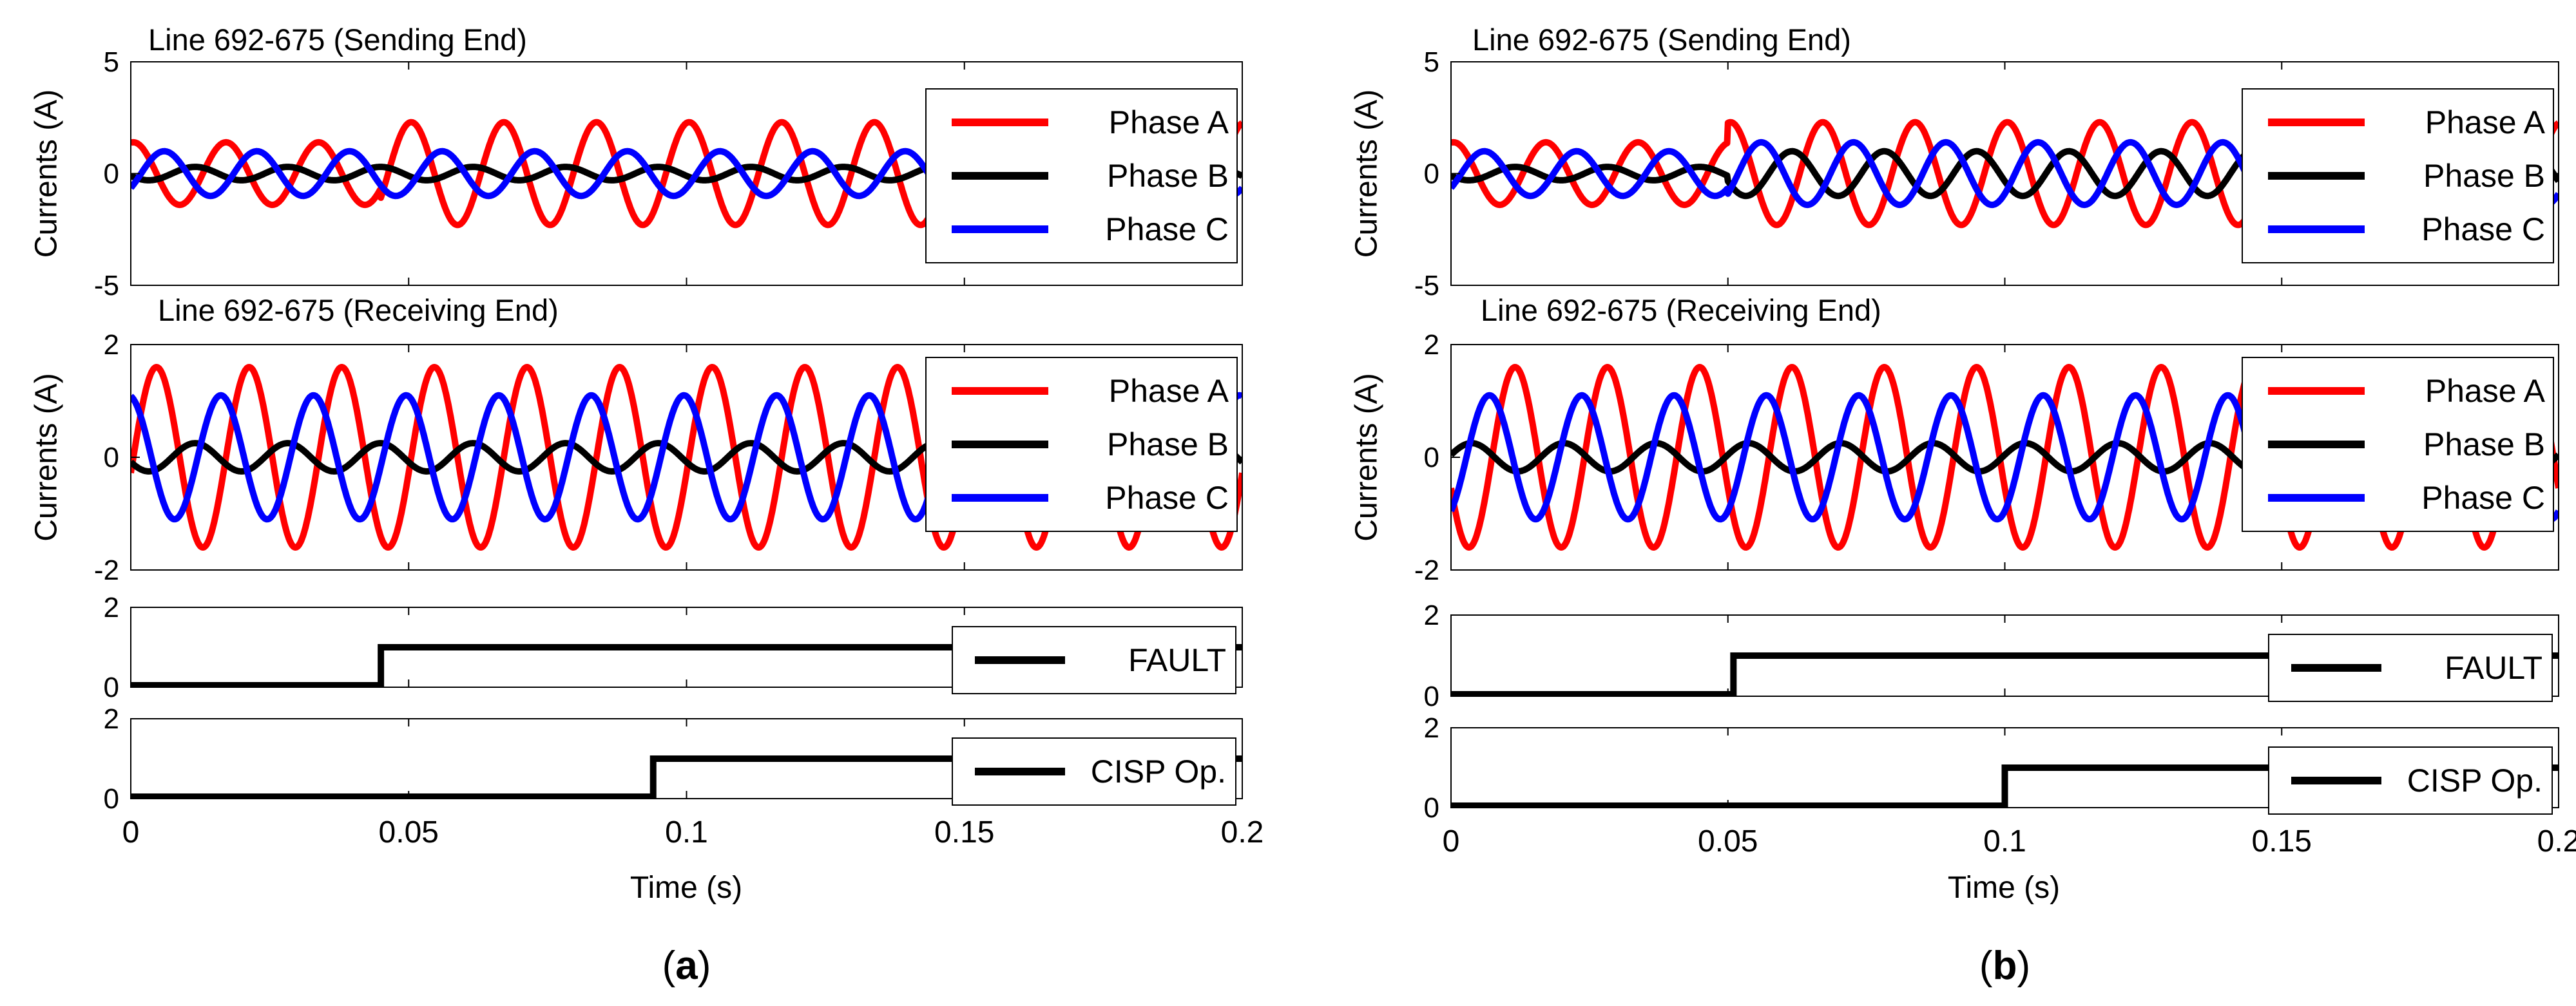 This screenshot has height=1006, width=2576. I want to click on panel-label-letter: b, so click(2005, 966).